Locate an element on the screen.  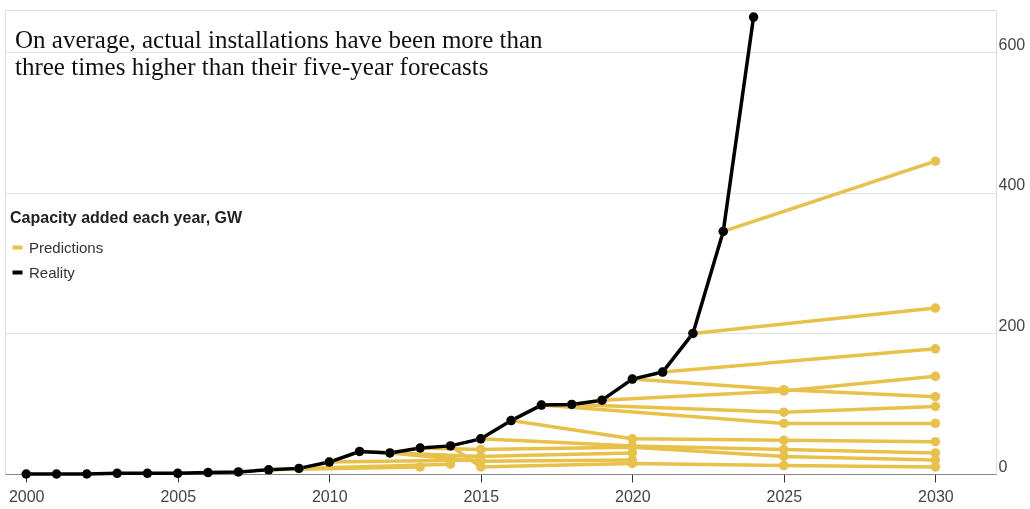
y-tick-label: 600 is located at coordinates (1012, 44).